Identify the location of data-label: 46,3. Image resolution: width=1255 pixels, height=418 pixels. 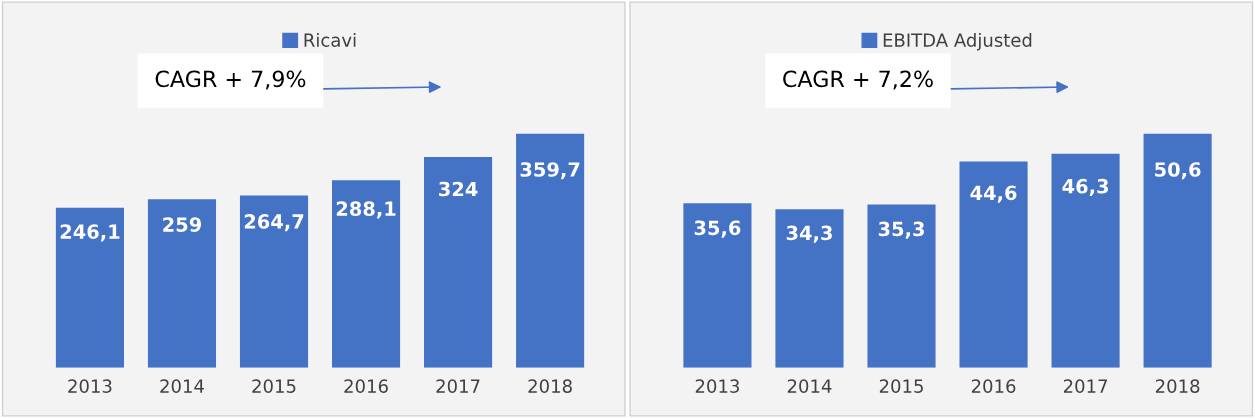
(1085, 187).